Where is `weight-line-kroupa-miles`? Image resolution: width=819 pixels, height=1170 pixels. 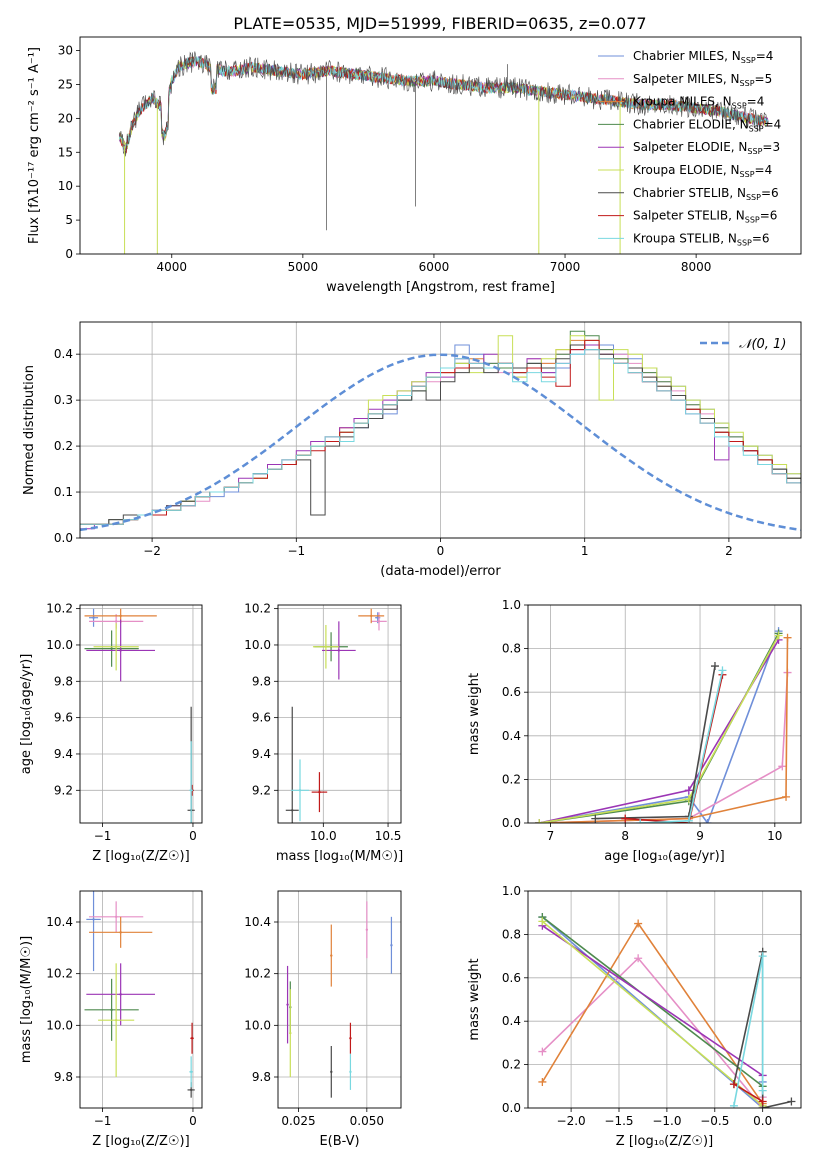 weight-line-kroupa-miles is located at coordinates (664, 730).